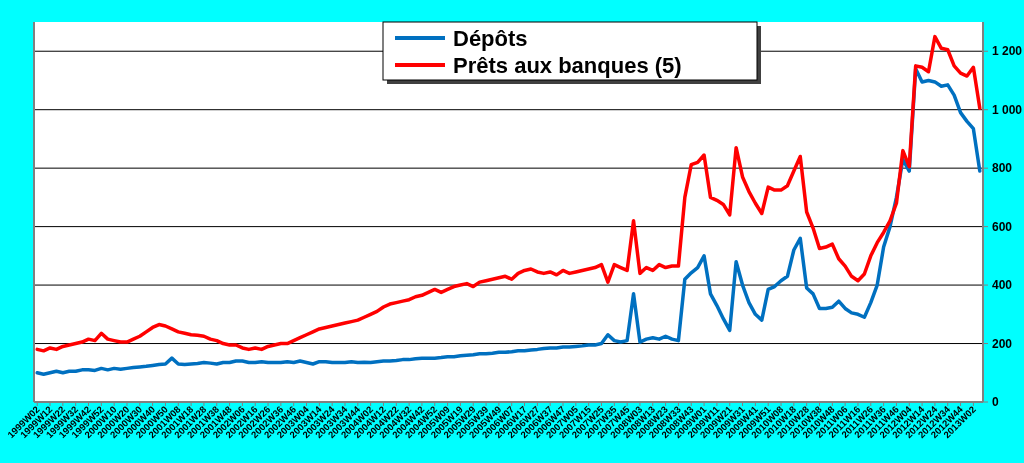 Image resolution: width=1024 pixels, height=463 pixels. What do you see at coordinates (567, 65) in the screenshot?
I see `legend-label: Prêts aux banques (5)` at bounding box center [567, 65].